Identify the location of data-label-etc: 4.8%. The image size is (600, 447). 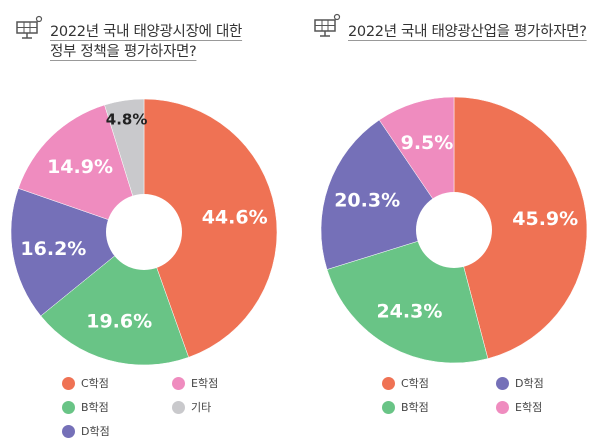
(127, 119).